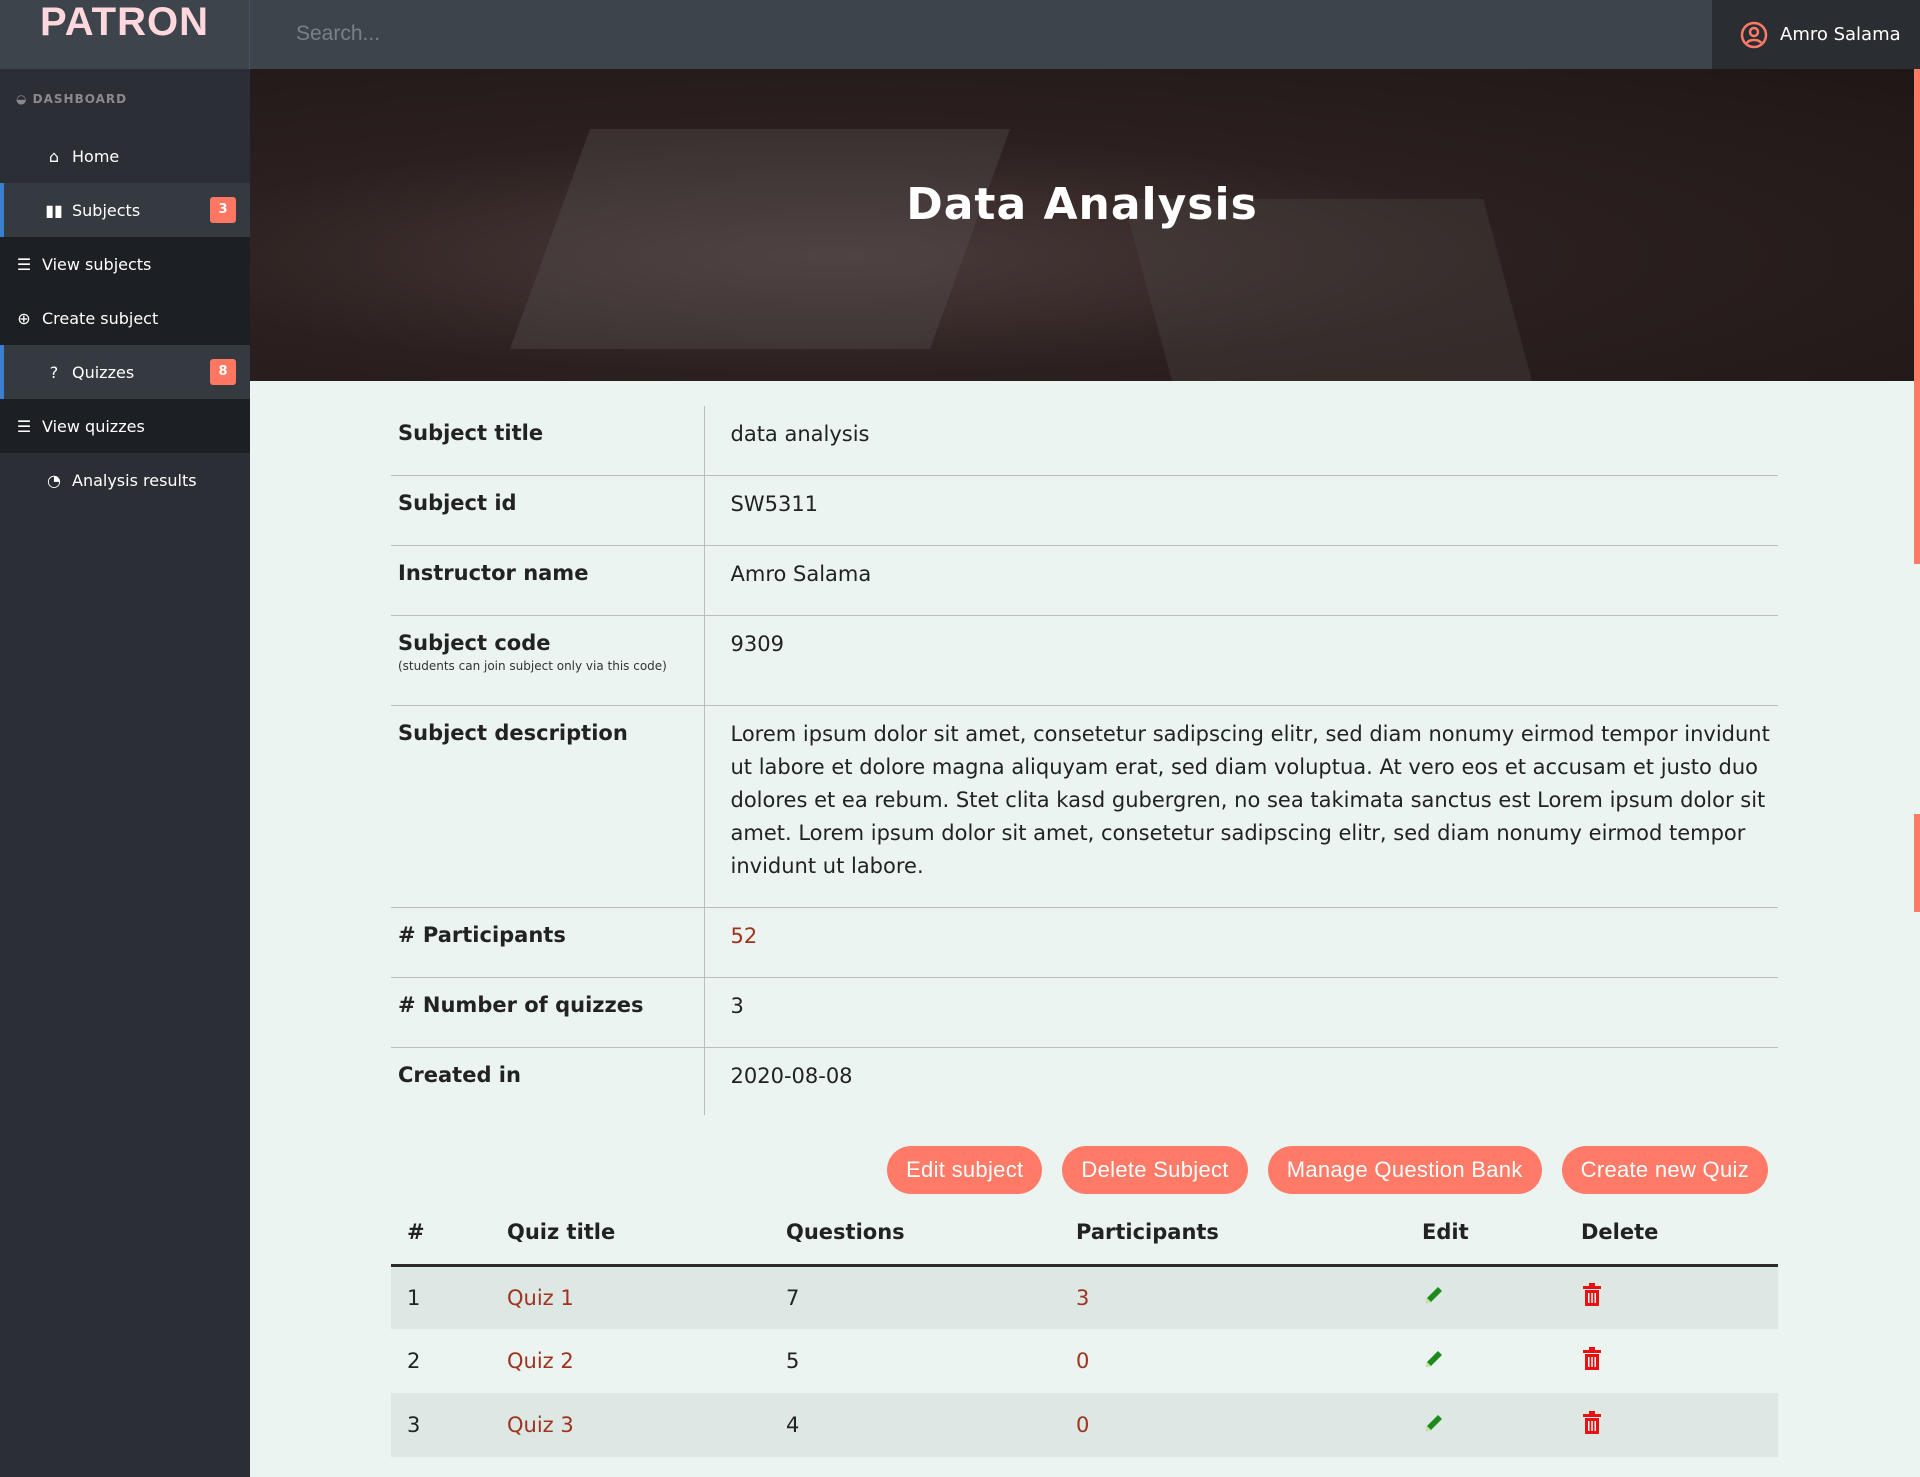  What do you see at coordinates (548, 510) in the screenshot?
I see `label-subject-id: Subject id` at bounding box center [548, 510].